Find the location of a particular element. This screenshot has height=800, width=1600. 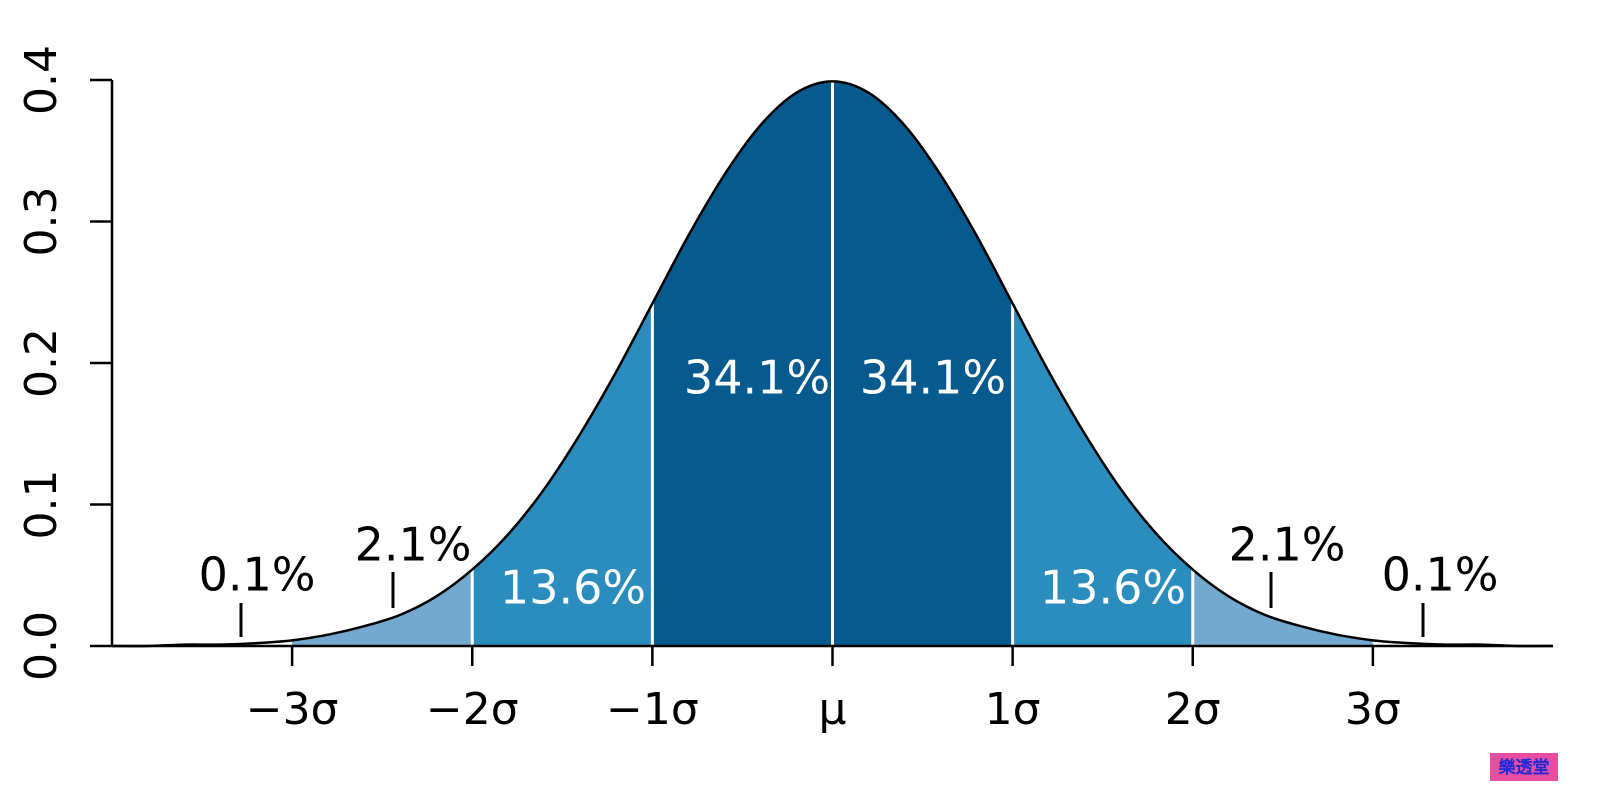

x-tick-label: μ is located at coordinates (833, 709).